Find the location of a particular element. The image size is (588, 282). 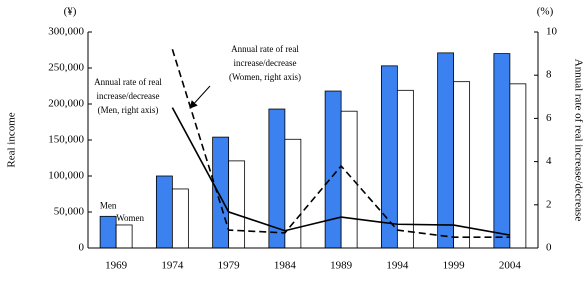

x-tick-label: 1994 is located at coordinates (397, 266).